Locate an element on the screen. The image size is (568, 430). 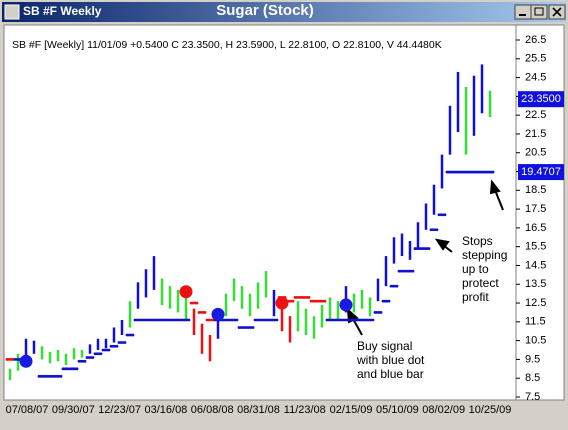
y-tick-label: 14.5 is located at coordinates (535, 265).